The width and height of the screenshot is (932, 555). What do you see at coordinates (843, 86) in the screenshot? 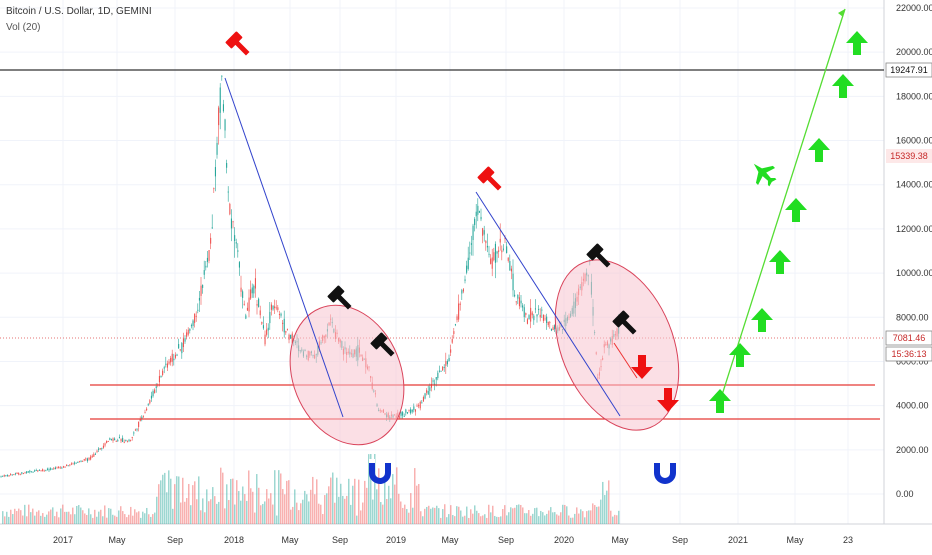
I see `up-arrow-icon` at bounding box center [843, 86].